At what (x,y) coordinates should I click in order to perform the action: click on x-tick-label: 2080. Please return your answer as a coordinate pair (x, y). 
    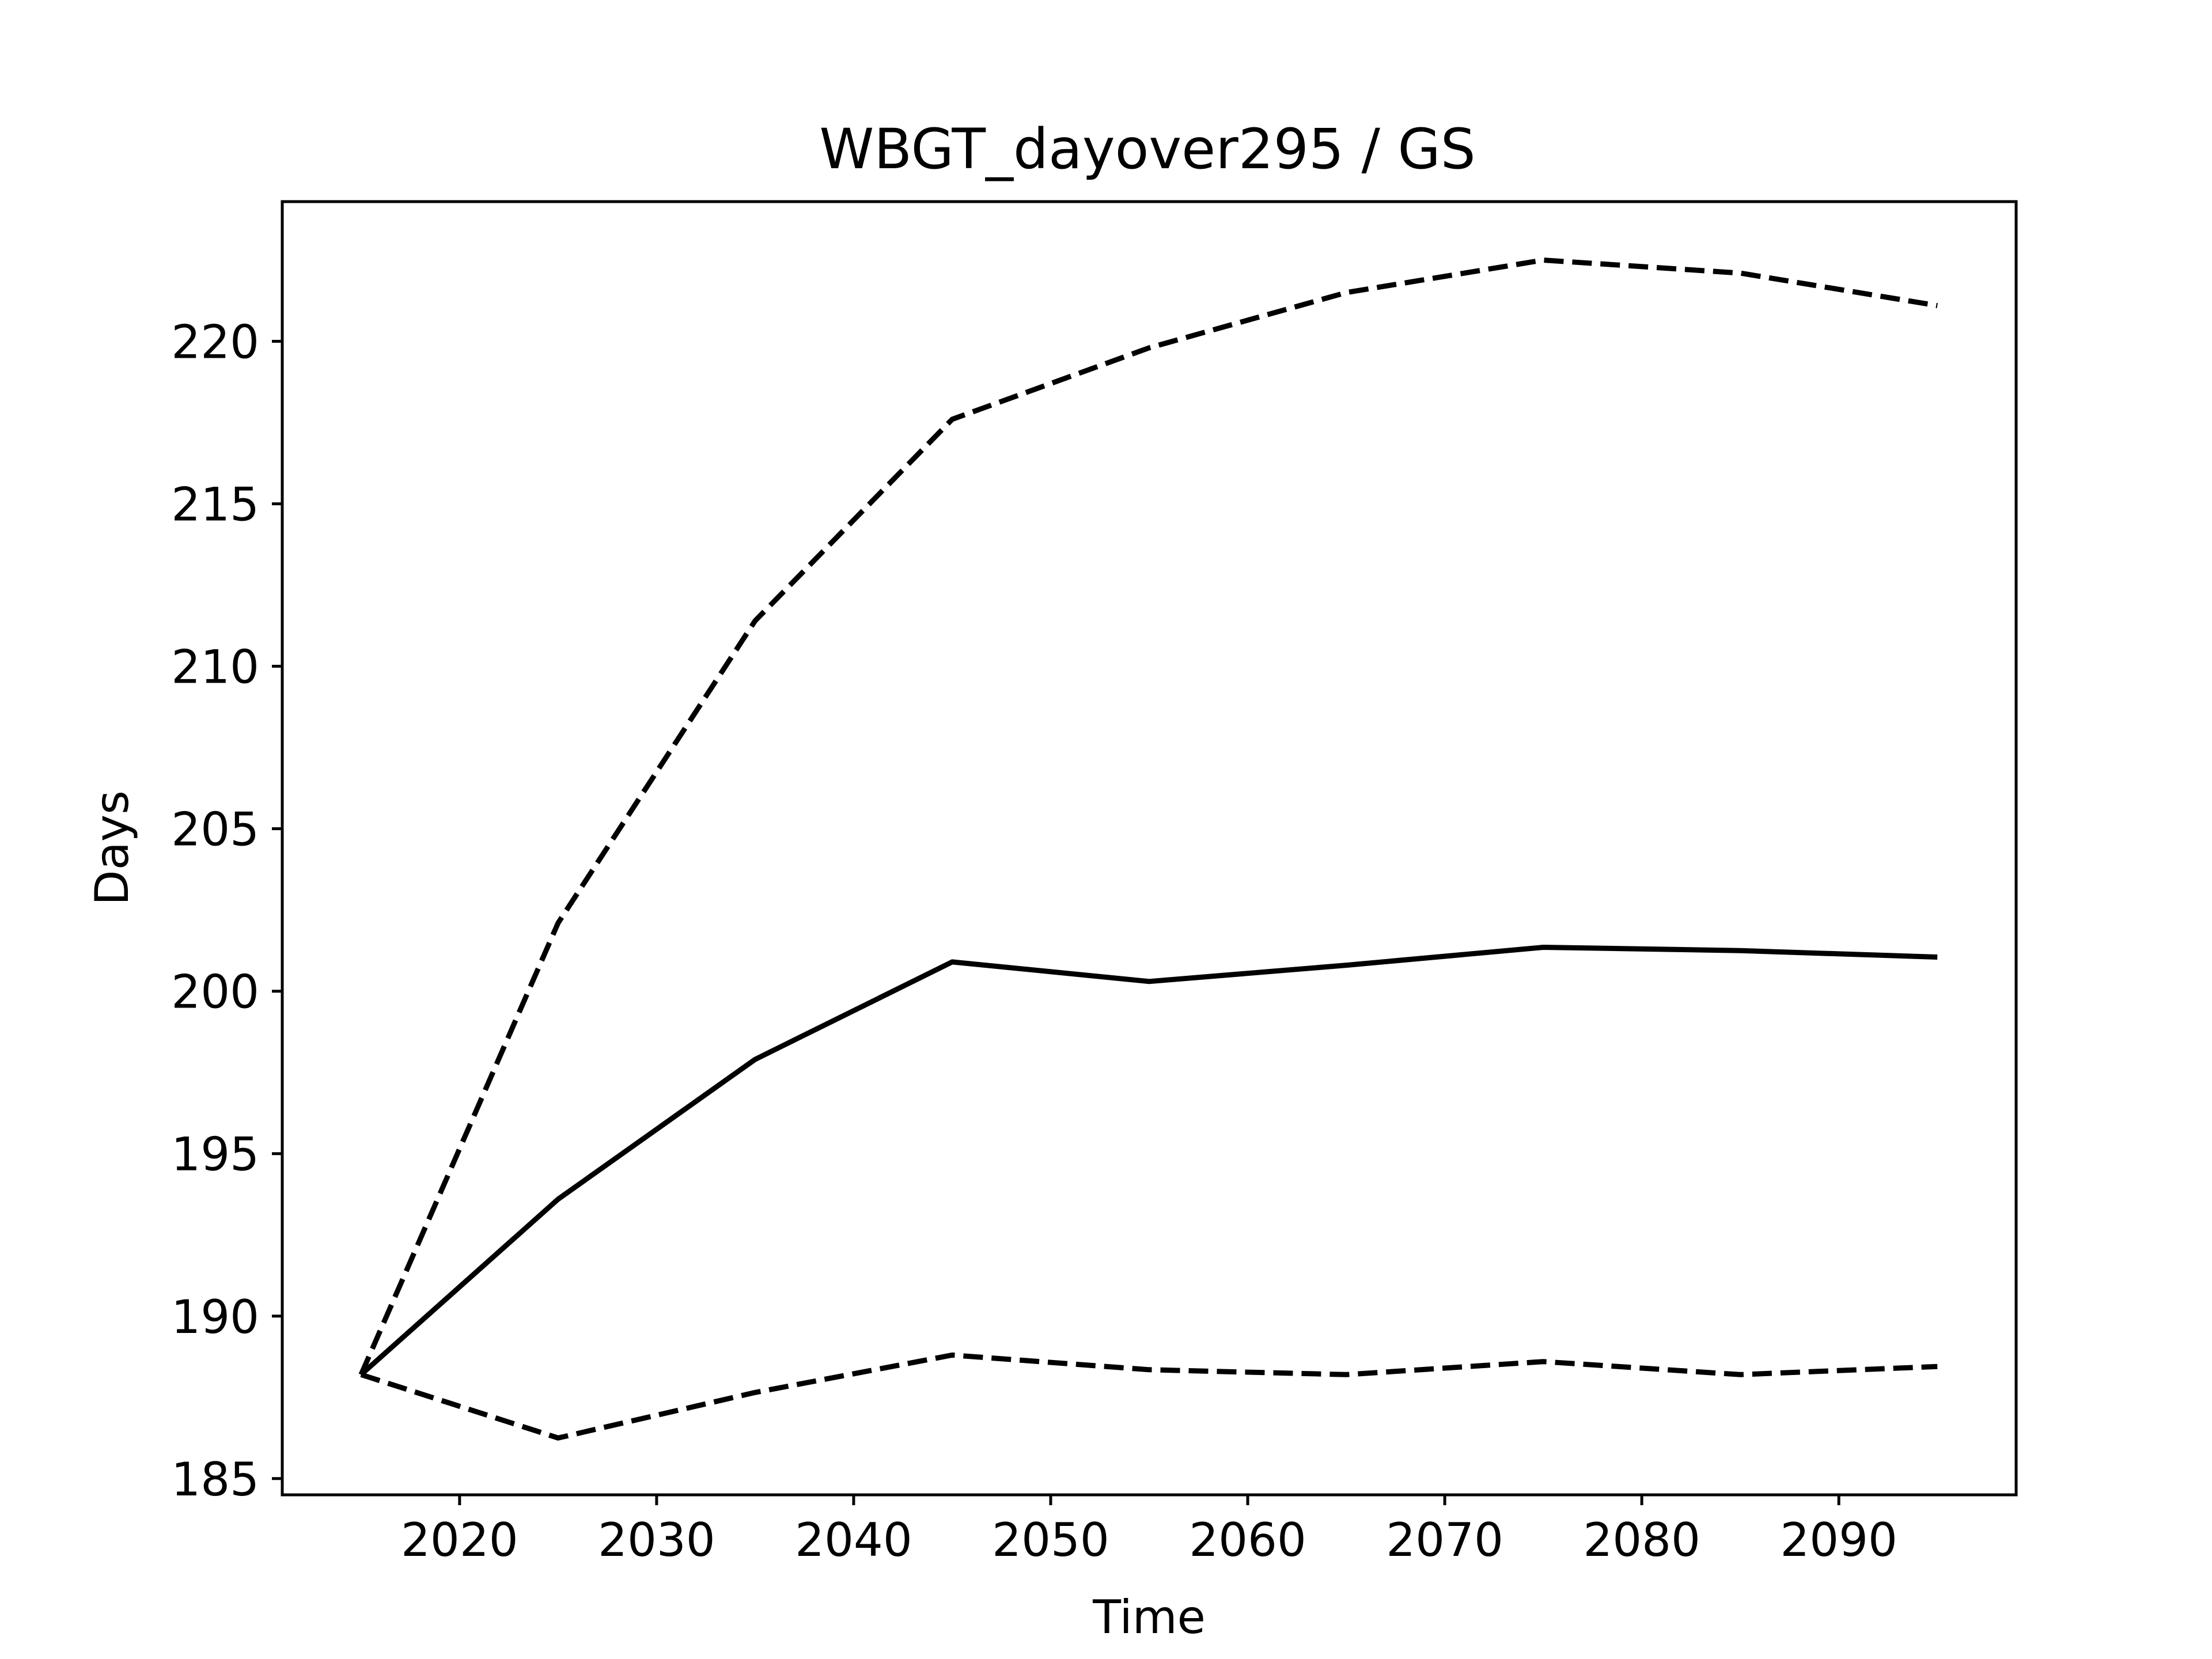
    Looking at the image, I should click on (1641, 1540).